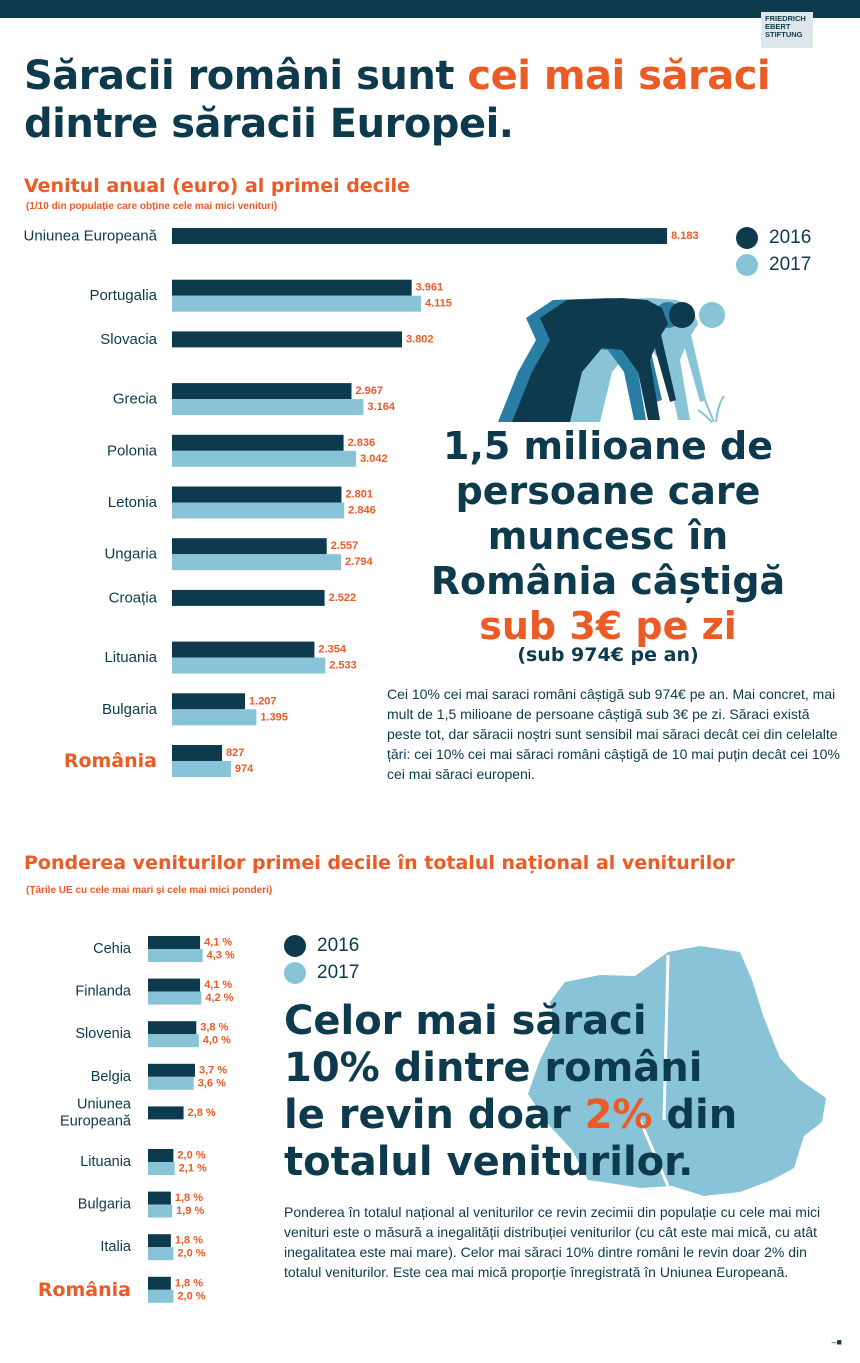 The height and width of the screenshot is (1363, 860). Describe the element at coordinates (105, 1205) in the screenshot. I see `category-label-bulgaria: Bulgaria` at that location.